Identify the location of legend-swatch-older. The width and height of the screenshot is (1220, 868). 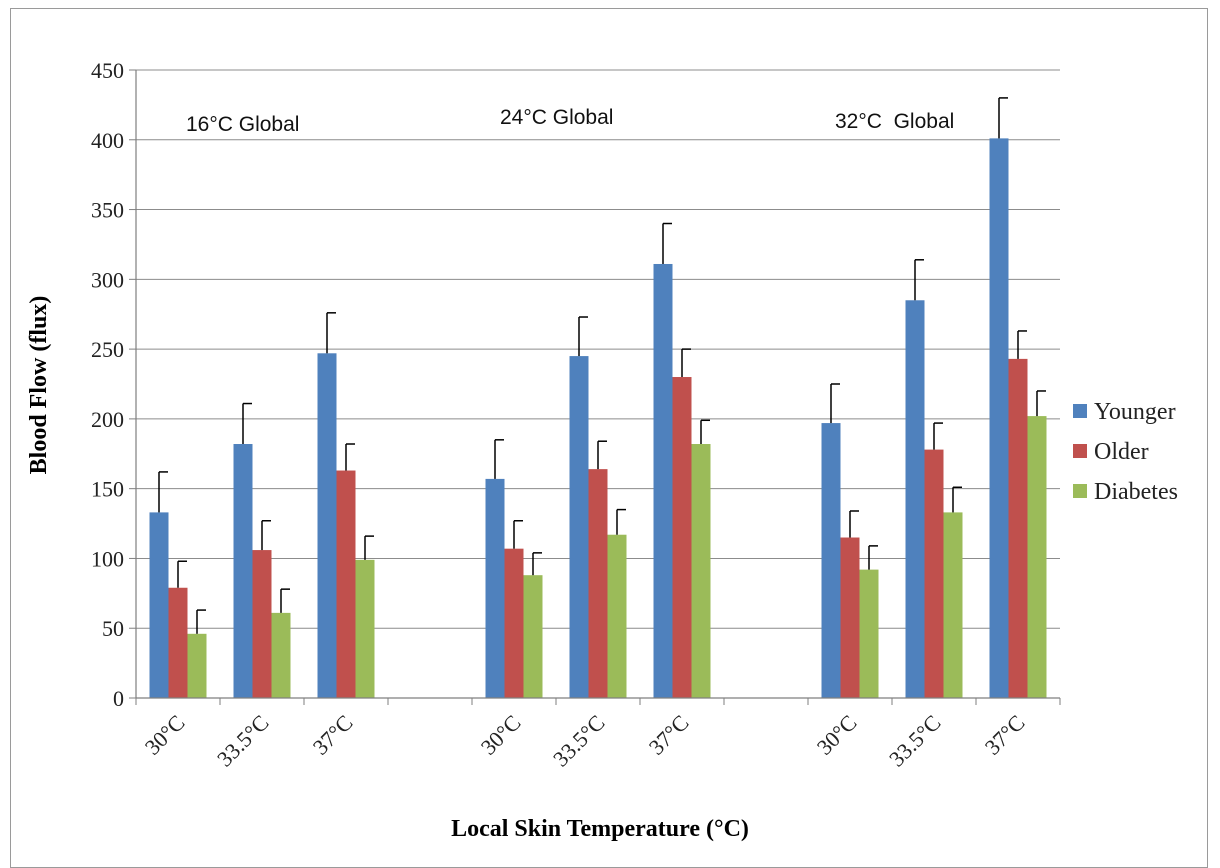
(1080, 451).